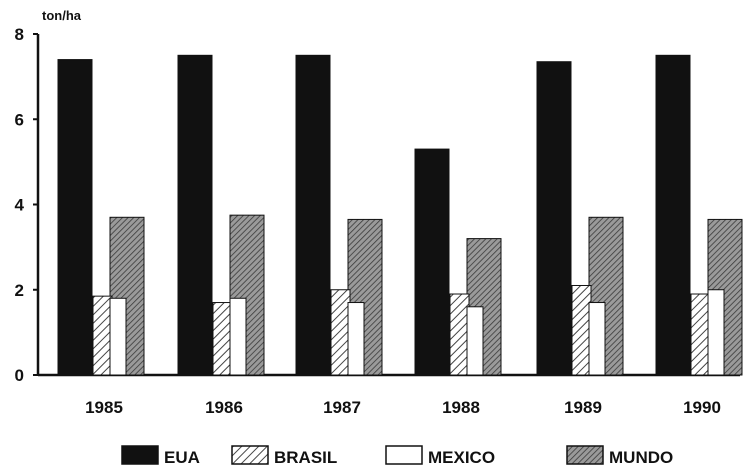 This screenshot has height=470, width=748. Describe the element at coordinates (581, 330) in the screenshot. I see `bar-brasil-1989` at that location.